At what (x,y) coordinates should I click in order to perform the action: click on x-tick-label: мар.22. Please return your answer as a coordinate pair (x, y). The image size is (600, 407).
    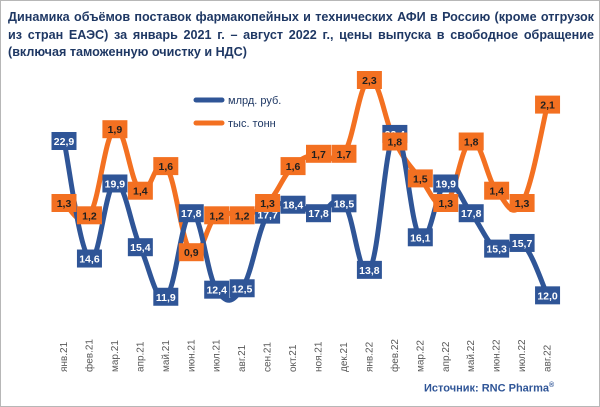
    Looking at the image, I should click on (420, 356).